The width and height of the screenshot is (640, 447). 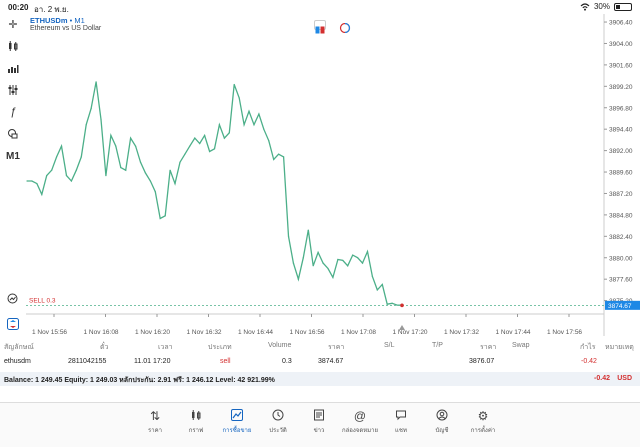 What do you see at coordinates (401, 422) in the screenshot?
I see `nav-chat: แชท` at bounding box center [401, 422].